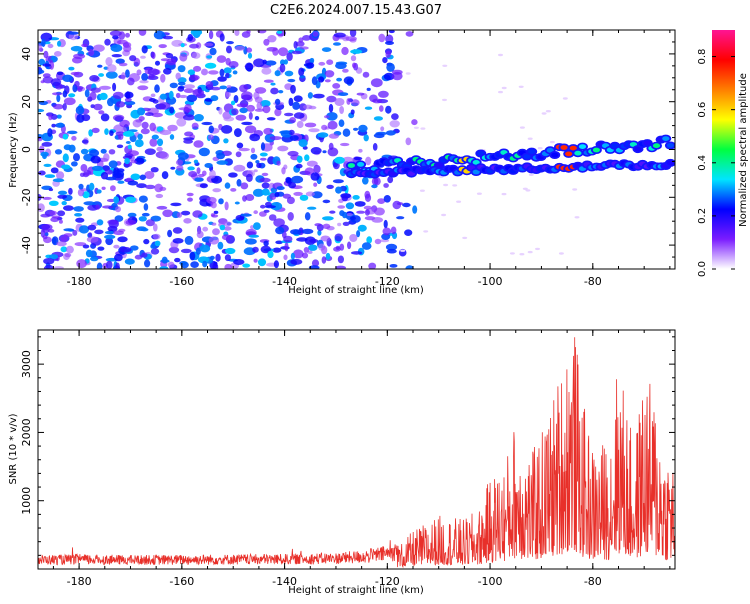  I want to click on y-tick-label: 0, so click(26, 149).